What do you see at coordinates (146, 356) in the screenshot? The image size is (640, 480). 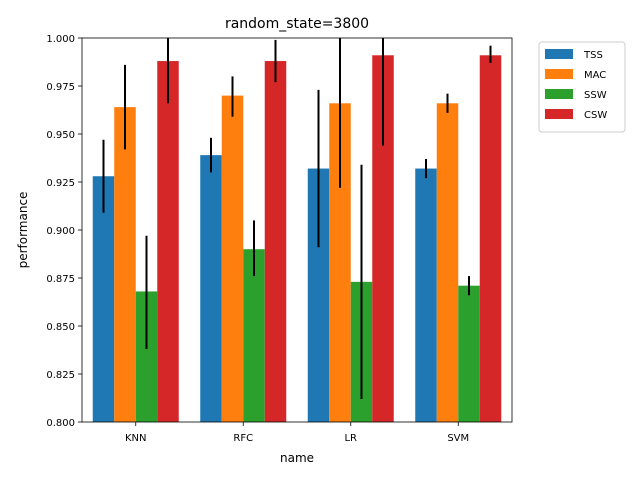 I see `bar-ssw-knn` at bounding box center [146, 356].